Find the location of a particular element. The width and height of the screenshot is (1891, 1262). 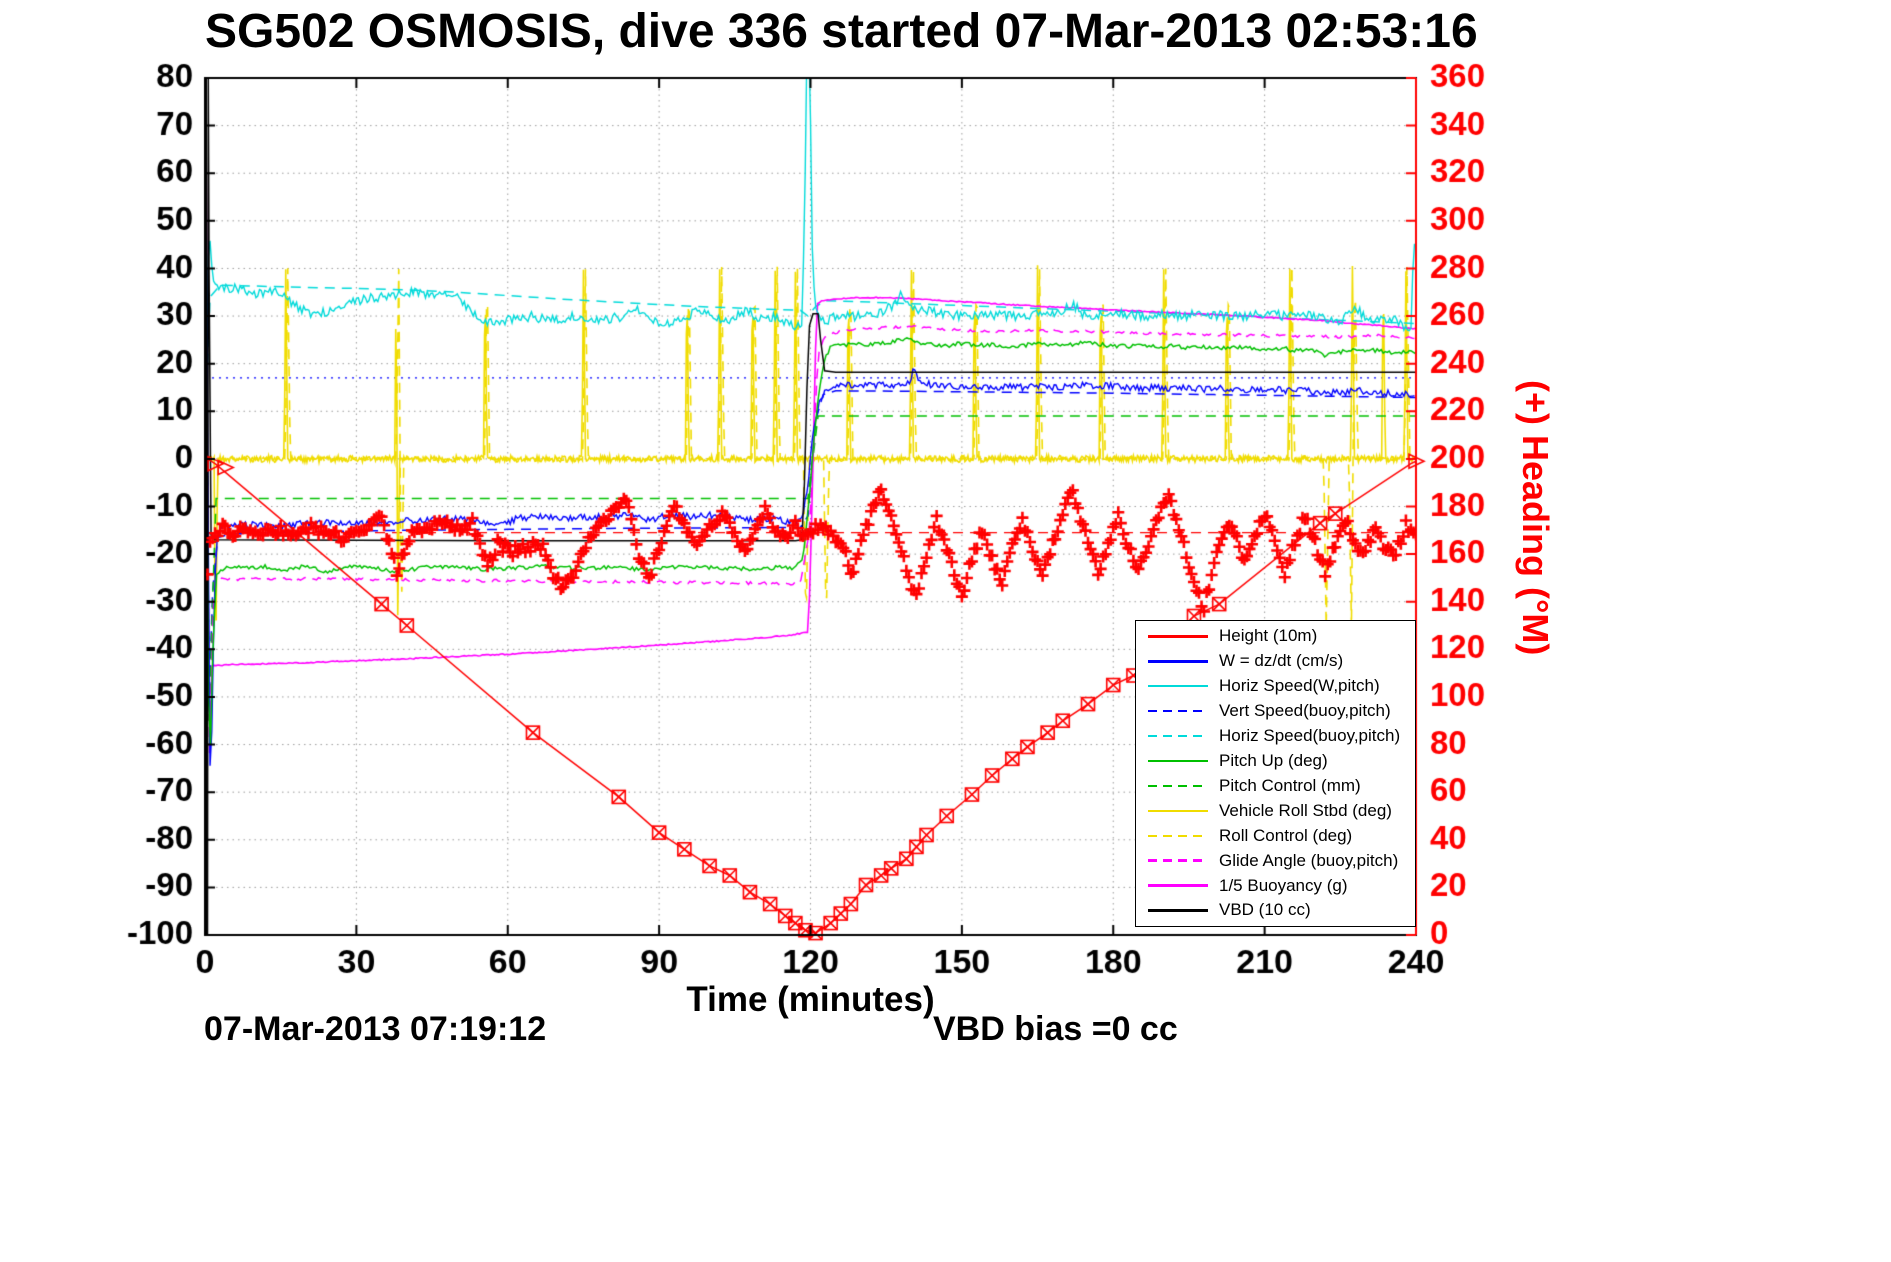

legend-item-1-5-buoyancy-g: 1/5 Buoyancy (g) is located at coordinates (1275, 885).